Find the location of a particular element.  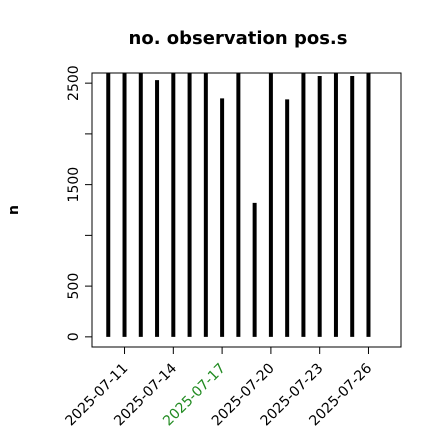

y-tick-label: 2500 is located at coordinates (74, 83).